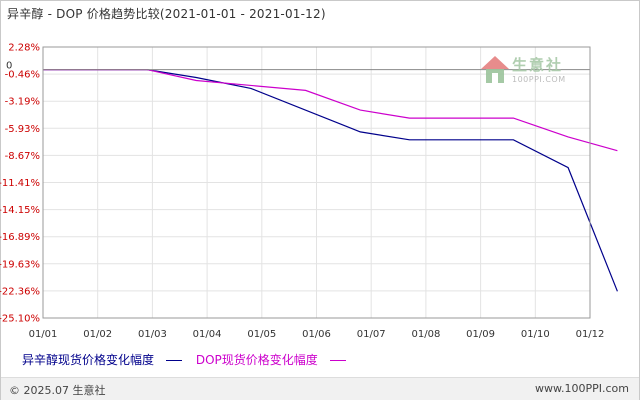 This screenshot has width=640, height=400. What do you see at coordinates (152, 334) in the screenshot?
I see `x-tick-label: 01/03` at bounding box center [152, 334].